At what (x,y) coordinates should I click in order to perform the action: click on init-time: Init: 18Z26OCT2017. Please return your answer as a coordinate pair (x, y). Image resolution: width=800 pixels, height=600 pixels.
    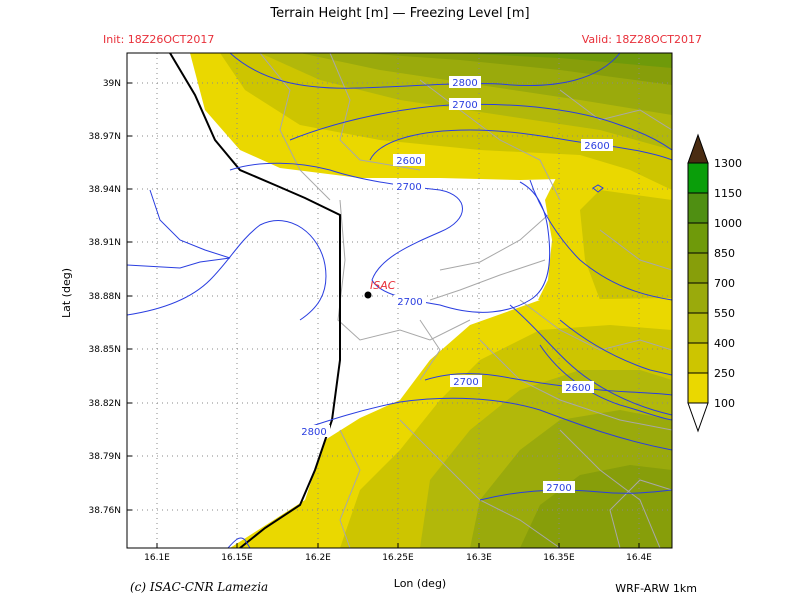
    Looking at the image, I should click on (159, 39).